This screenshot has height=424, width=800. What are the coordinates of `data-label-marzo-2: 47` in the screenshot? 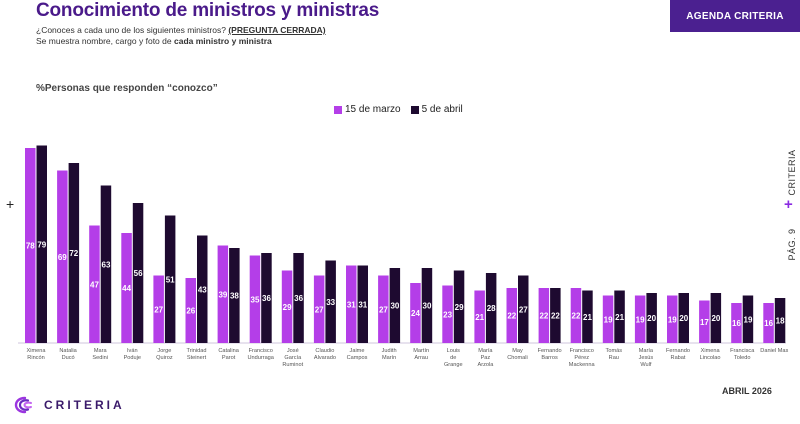 It's located at (94, 284).